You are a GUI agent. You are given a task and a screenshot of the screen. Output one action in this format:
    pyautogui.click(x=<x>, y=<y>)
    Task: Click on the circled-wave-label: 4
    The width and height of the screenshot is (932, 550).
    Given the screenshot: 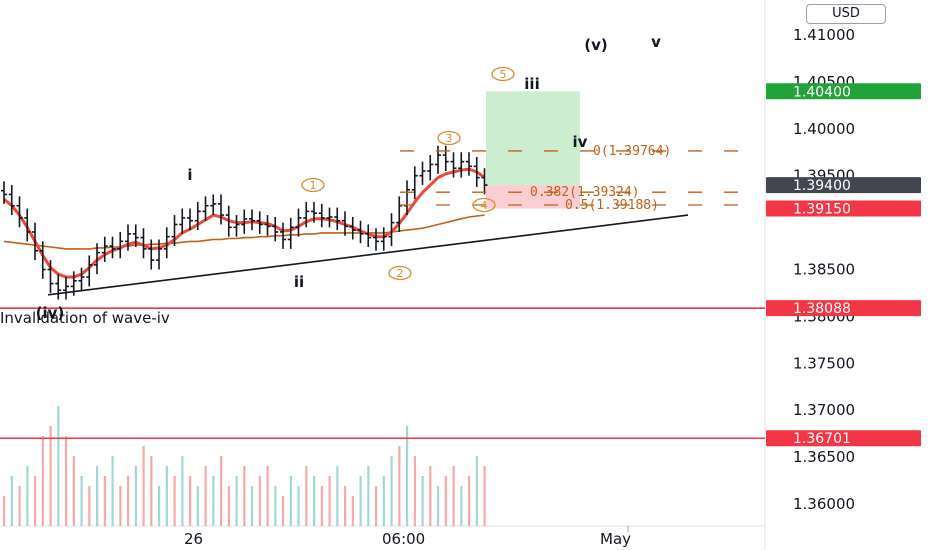 What is the action you would take?
    pyautogui.click(x=484, y=205)
    